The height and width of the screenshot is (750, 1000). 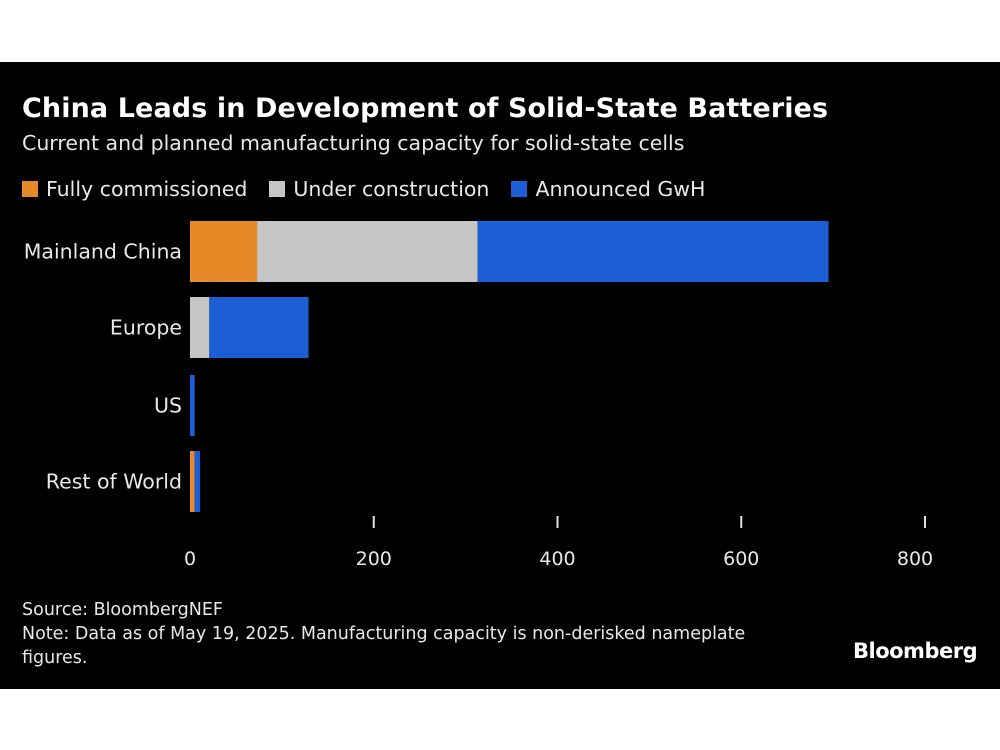 I want to click on category-label-europe: Europe, so click(x=146, y=328).